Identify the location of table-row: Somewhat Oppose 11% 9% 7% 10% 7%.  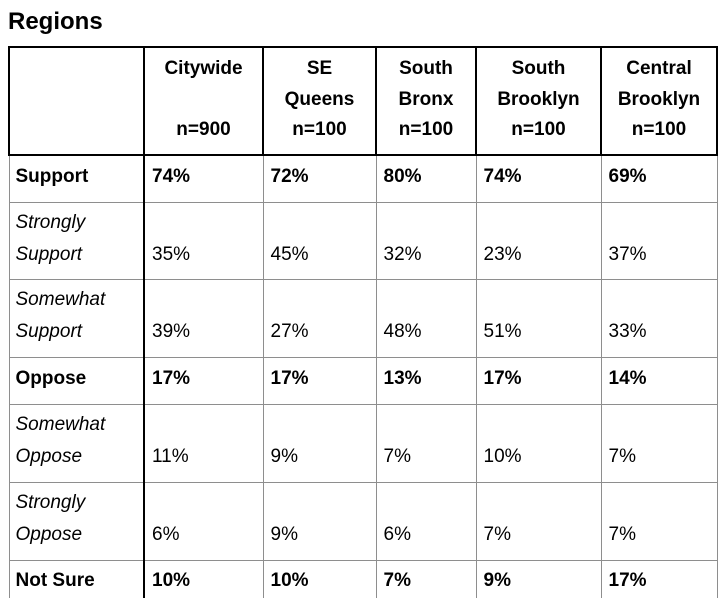
(363, 444).